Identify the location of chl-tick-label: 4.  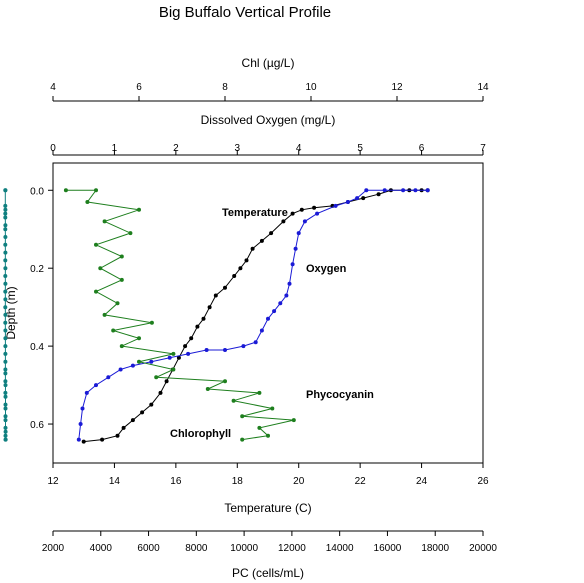
(53, 87).